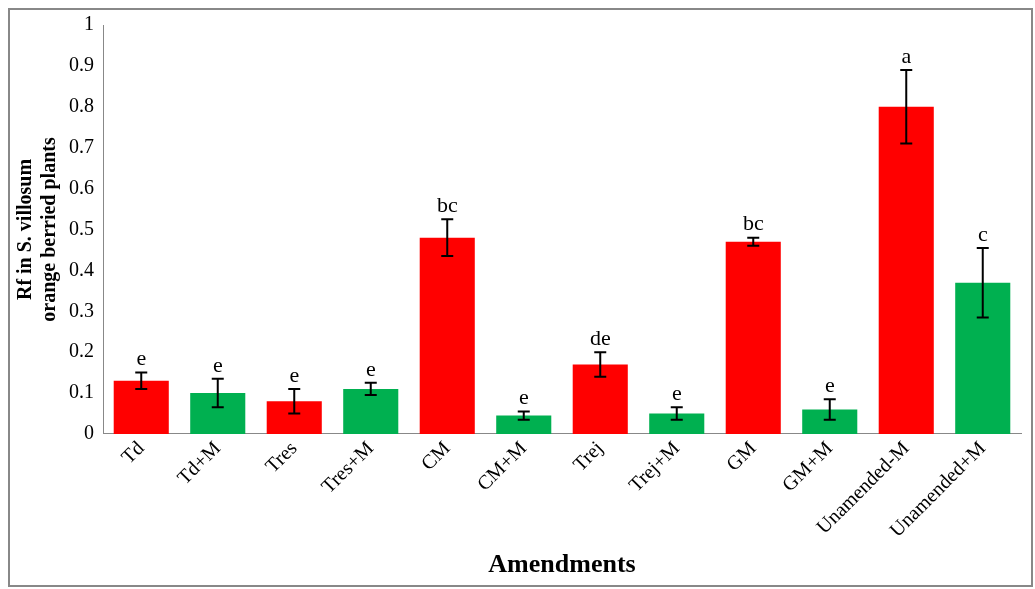 The image size is (1035, 589). I want to click on y-tick-label: 0.9, so click(81, 64).